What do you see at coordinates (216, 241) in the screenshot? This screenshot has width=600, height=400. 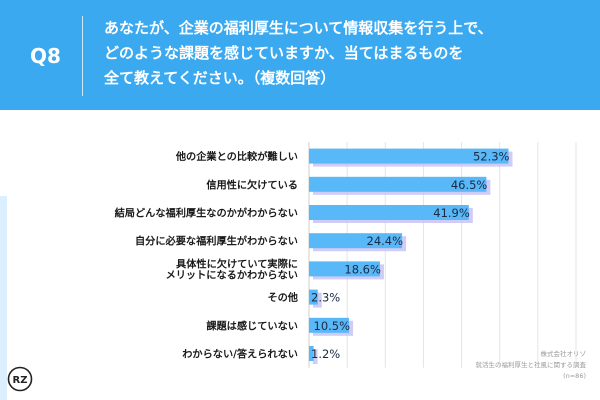 I see `category-label: 自分に必要な福利厚生がわからない` at bounding box center [216, 241].